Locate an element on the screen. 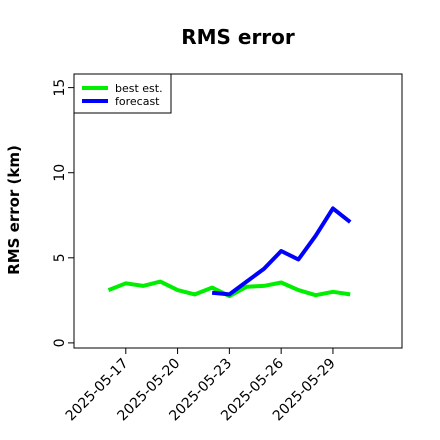 Image resolution: width=440 pixels, height=440 pixels. y-tick-label: 15 is located at coordinates (60, 88).